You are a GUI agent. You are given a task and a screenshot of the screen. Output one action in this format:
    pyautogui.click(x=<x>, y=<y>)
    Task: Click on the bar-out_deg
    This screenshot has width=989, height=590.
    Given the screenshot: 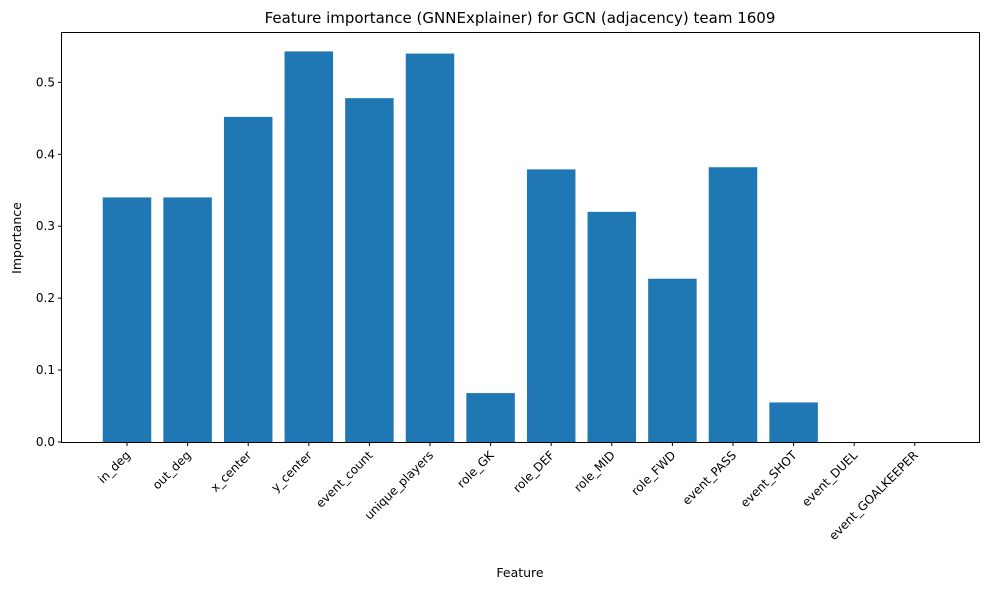 What is the action you would take?
    pyautogui.click(x=187, y=319)
    